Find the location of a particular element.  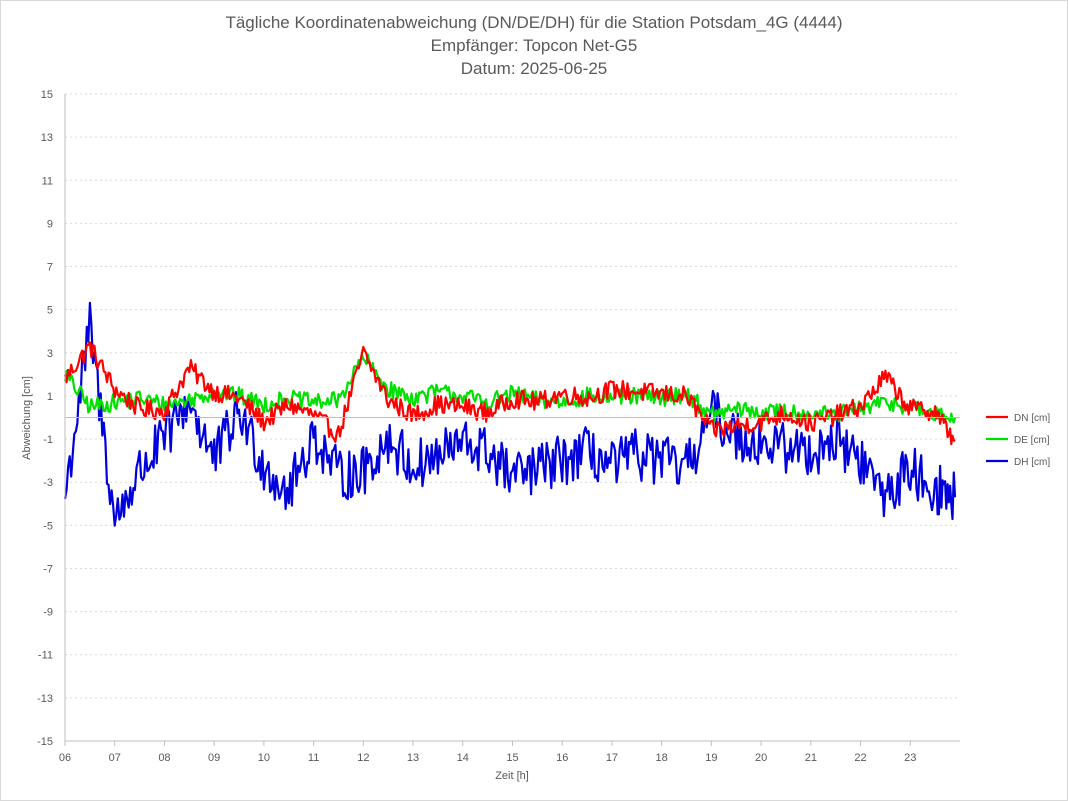

x-tick-label: 23 is located at coordinates (910, 758).